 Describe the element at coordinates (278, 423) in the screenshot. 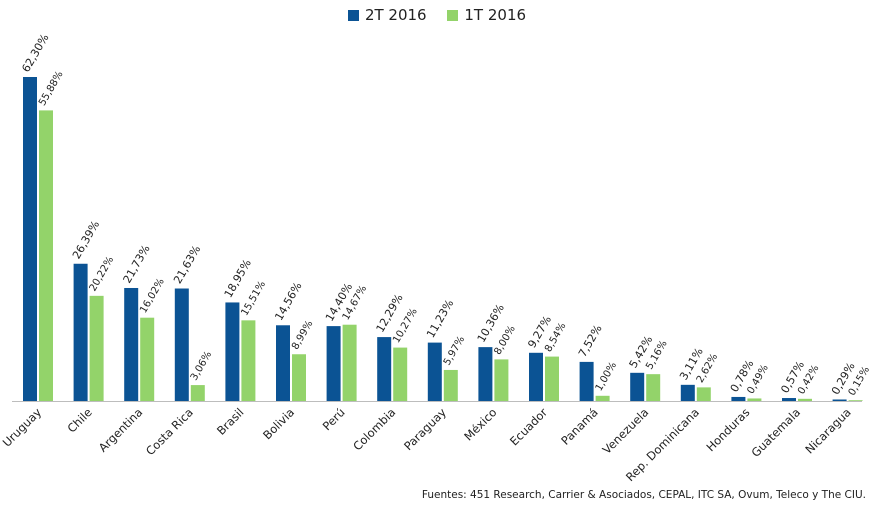

I see `category-label-5: Bolivia` at that location.